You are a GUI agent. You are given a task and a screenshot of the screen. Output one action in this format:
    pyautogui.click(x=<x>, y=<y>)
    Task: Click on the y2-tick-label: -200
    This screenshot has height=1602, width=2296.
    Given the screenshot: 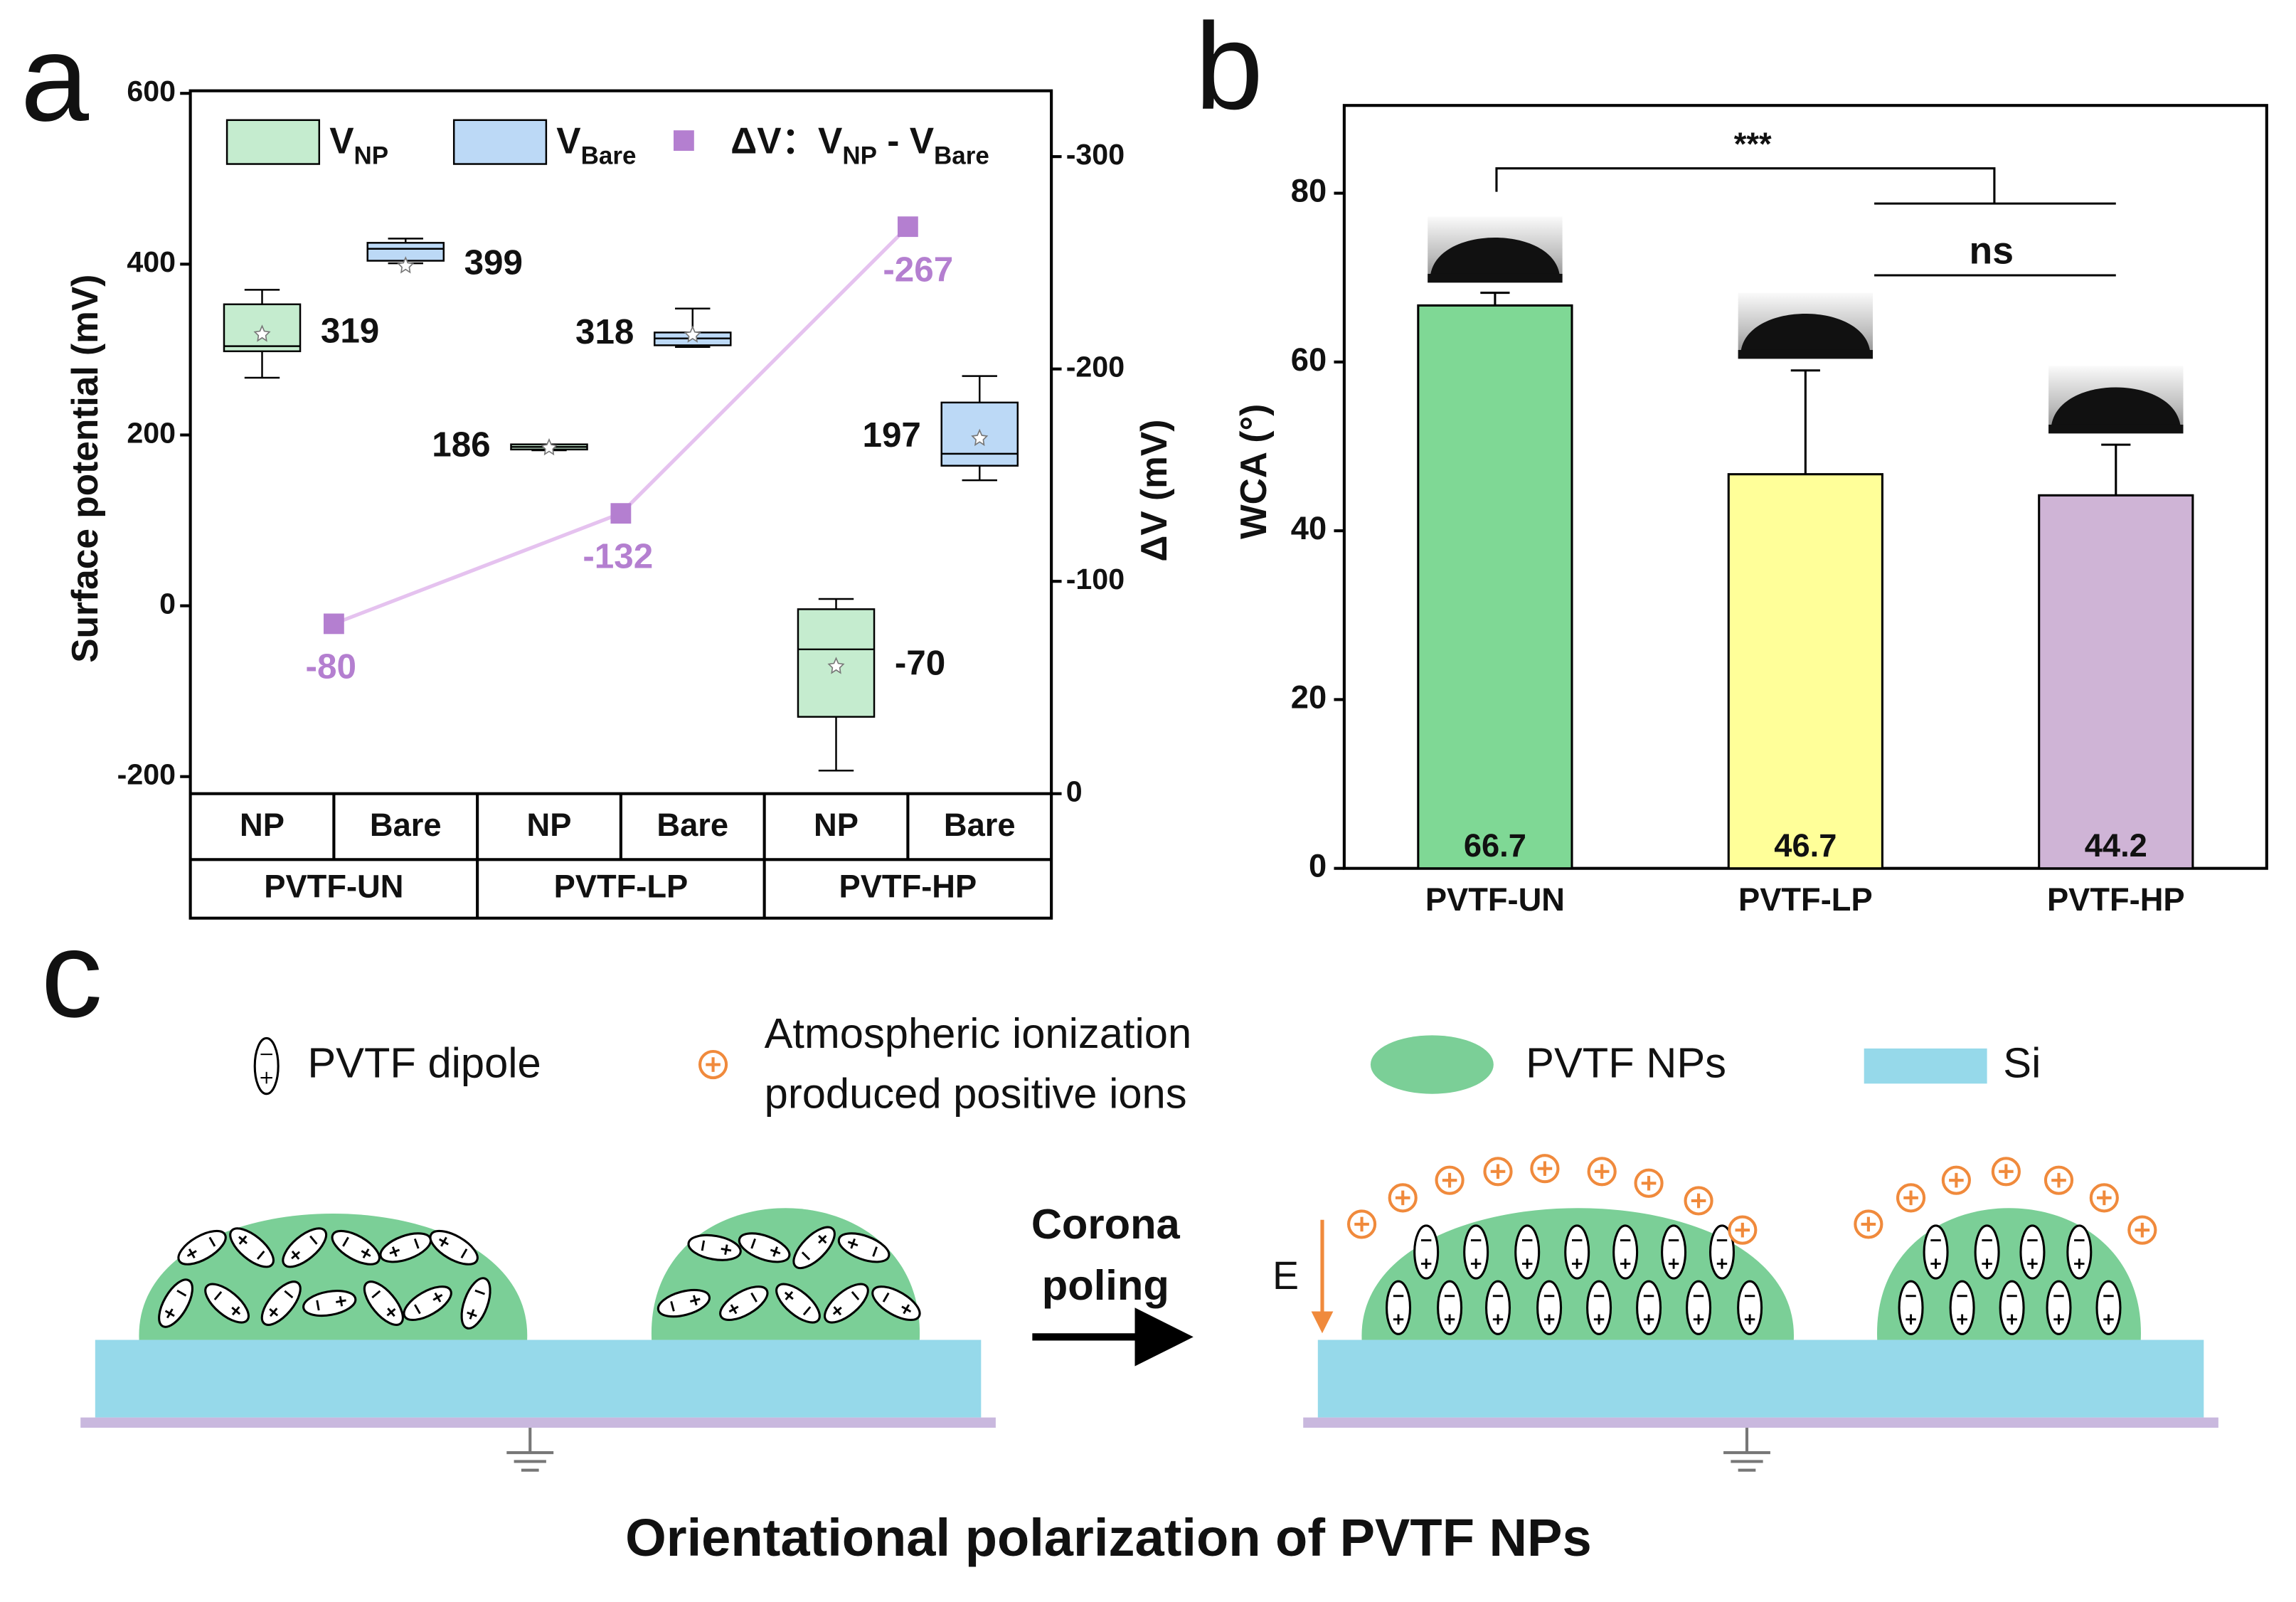 What is the action you would take?
    pyautogui.click(x=1095, y=367)
    